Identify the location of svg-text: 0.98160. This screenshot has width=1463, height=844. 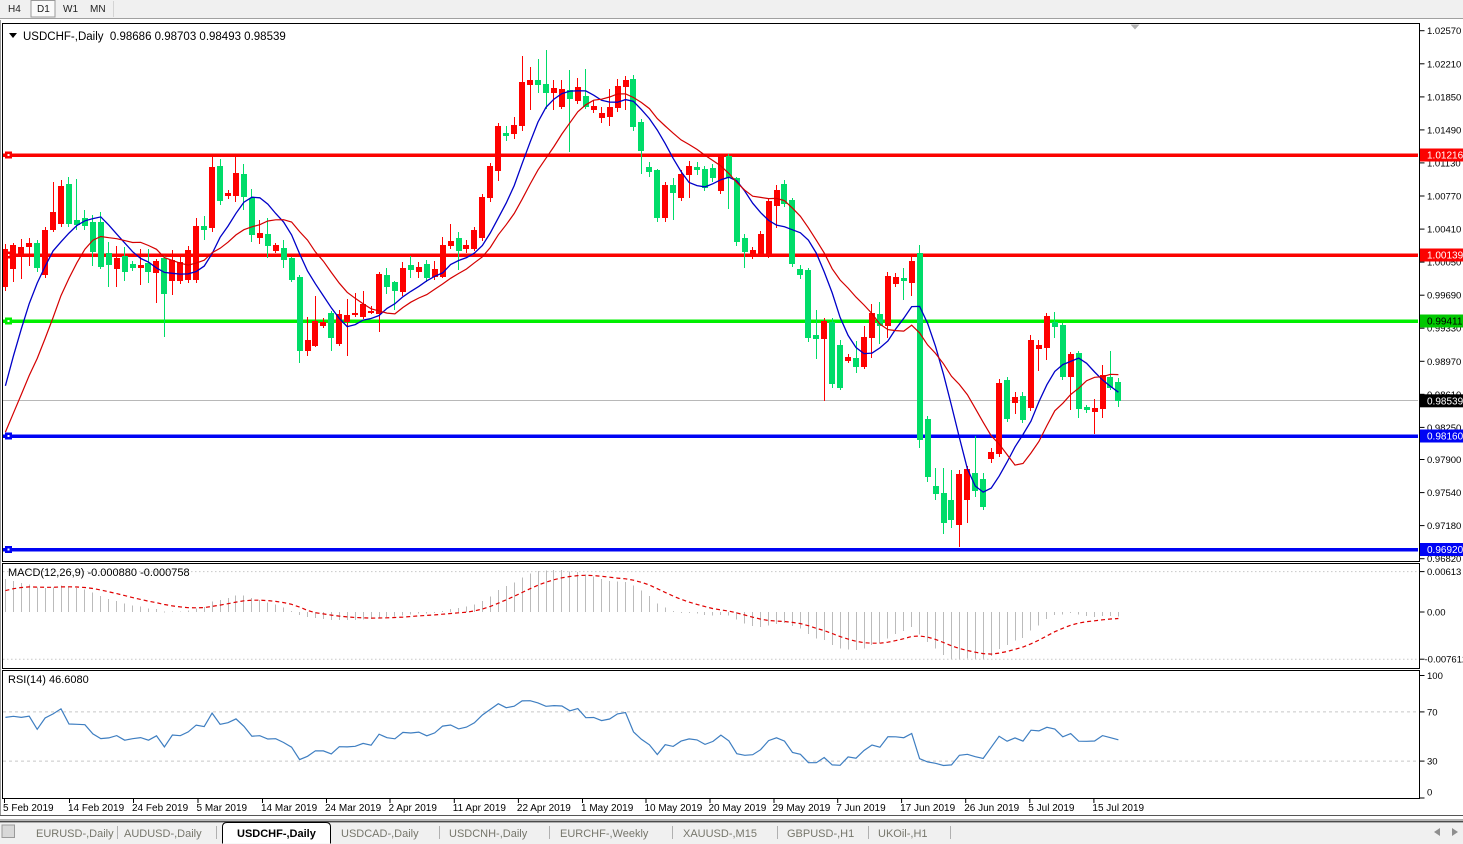
(1445, 437).